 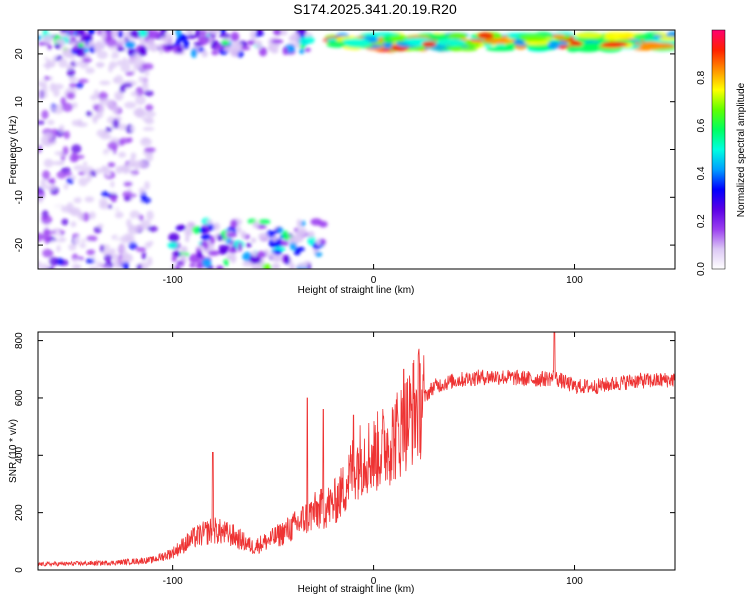 What do you see at coordinates (19, 102) in the screenshot?
I see `spectrogram-ytick-label: 10` at bounding box center [19, 102].